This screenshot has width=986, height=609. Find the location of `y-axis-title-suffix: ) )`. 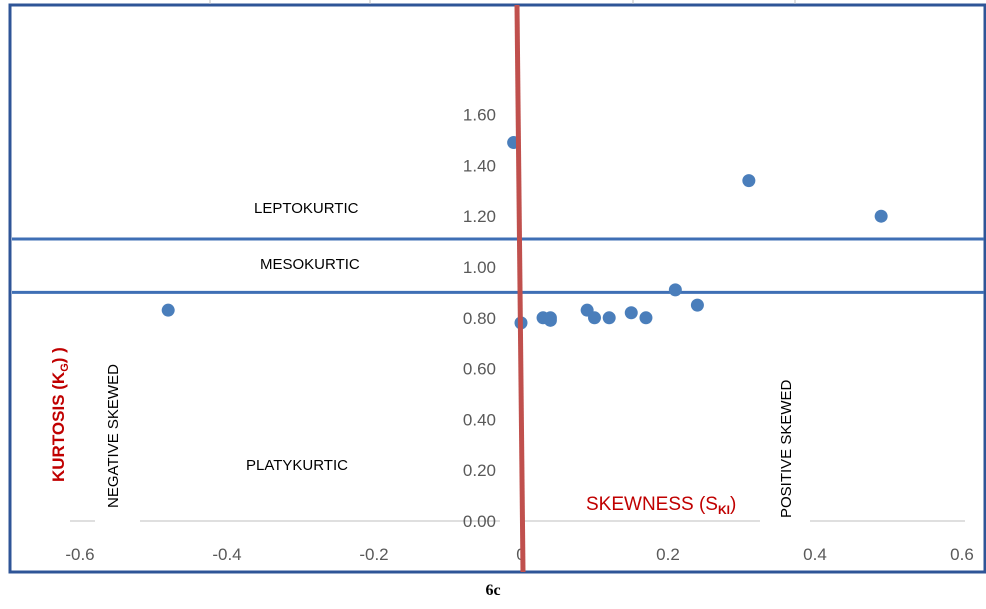

y-axis-title-suffix: ) ) is located at coordinates (58, 355).